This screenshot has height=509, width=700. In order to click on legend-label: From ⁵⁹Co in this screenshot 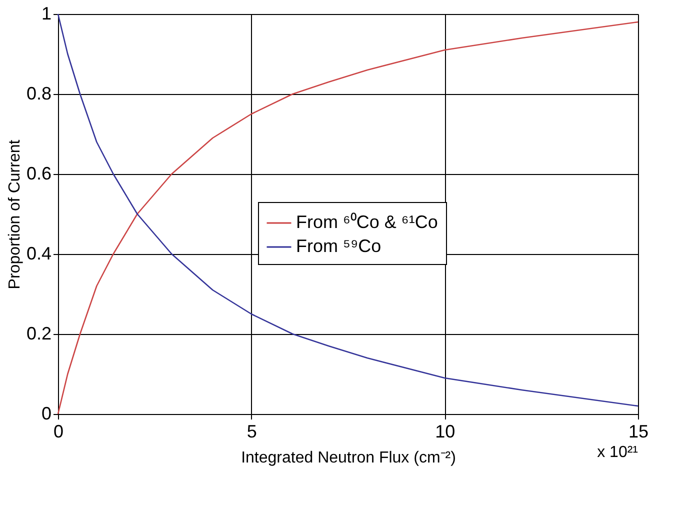, I will do `click(339, 246)`.